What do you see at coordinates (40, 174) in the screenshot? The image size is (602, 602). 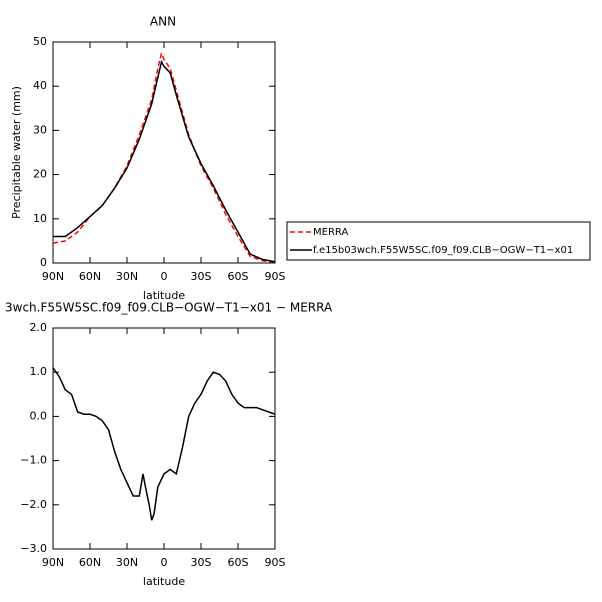 I see `y-tick-label: 20` at bounding box center [40, 174].